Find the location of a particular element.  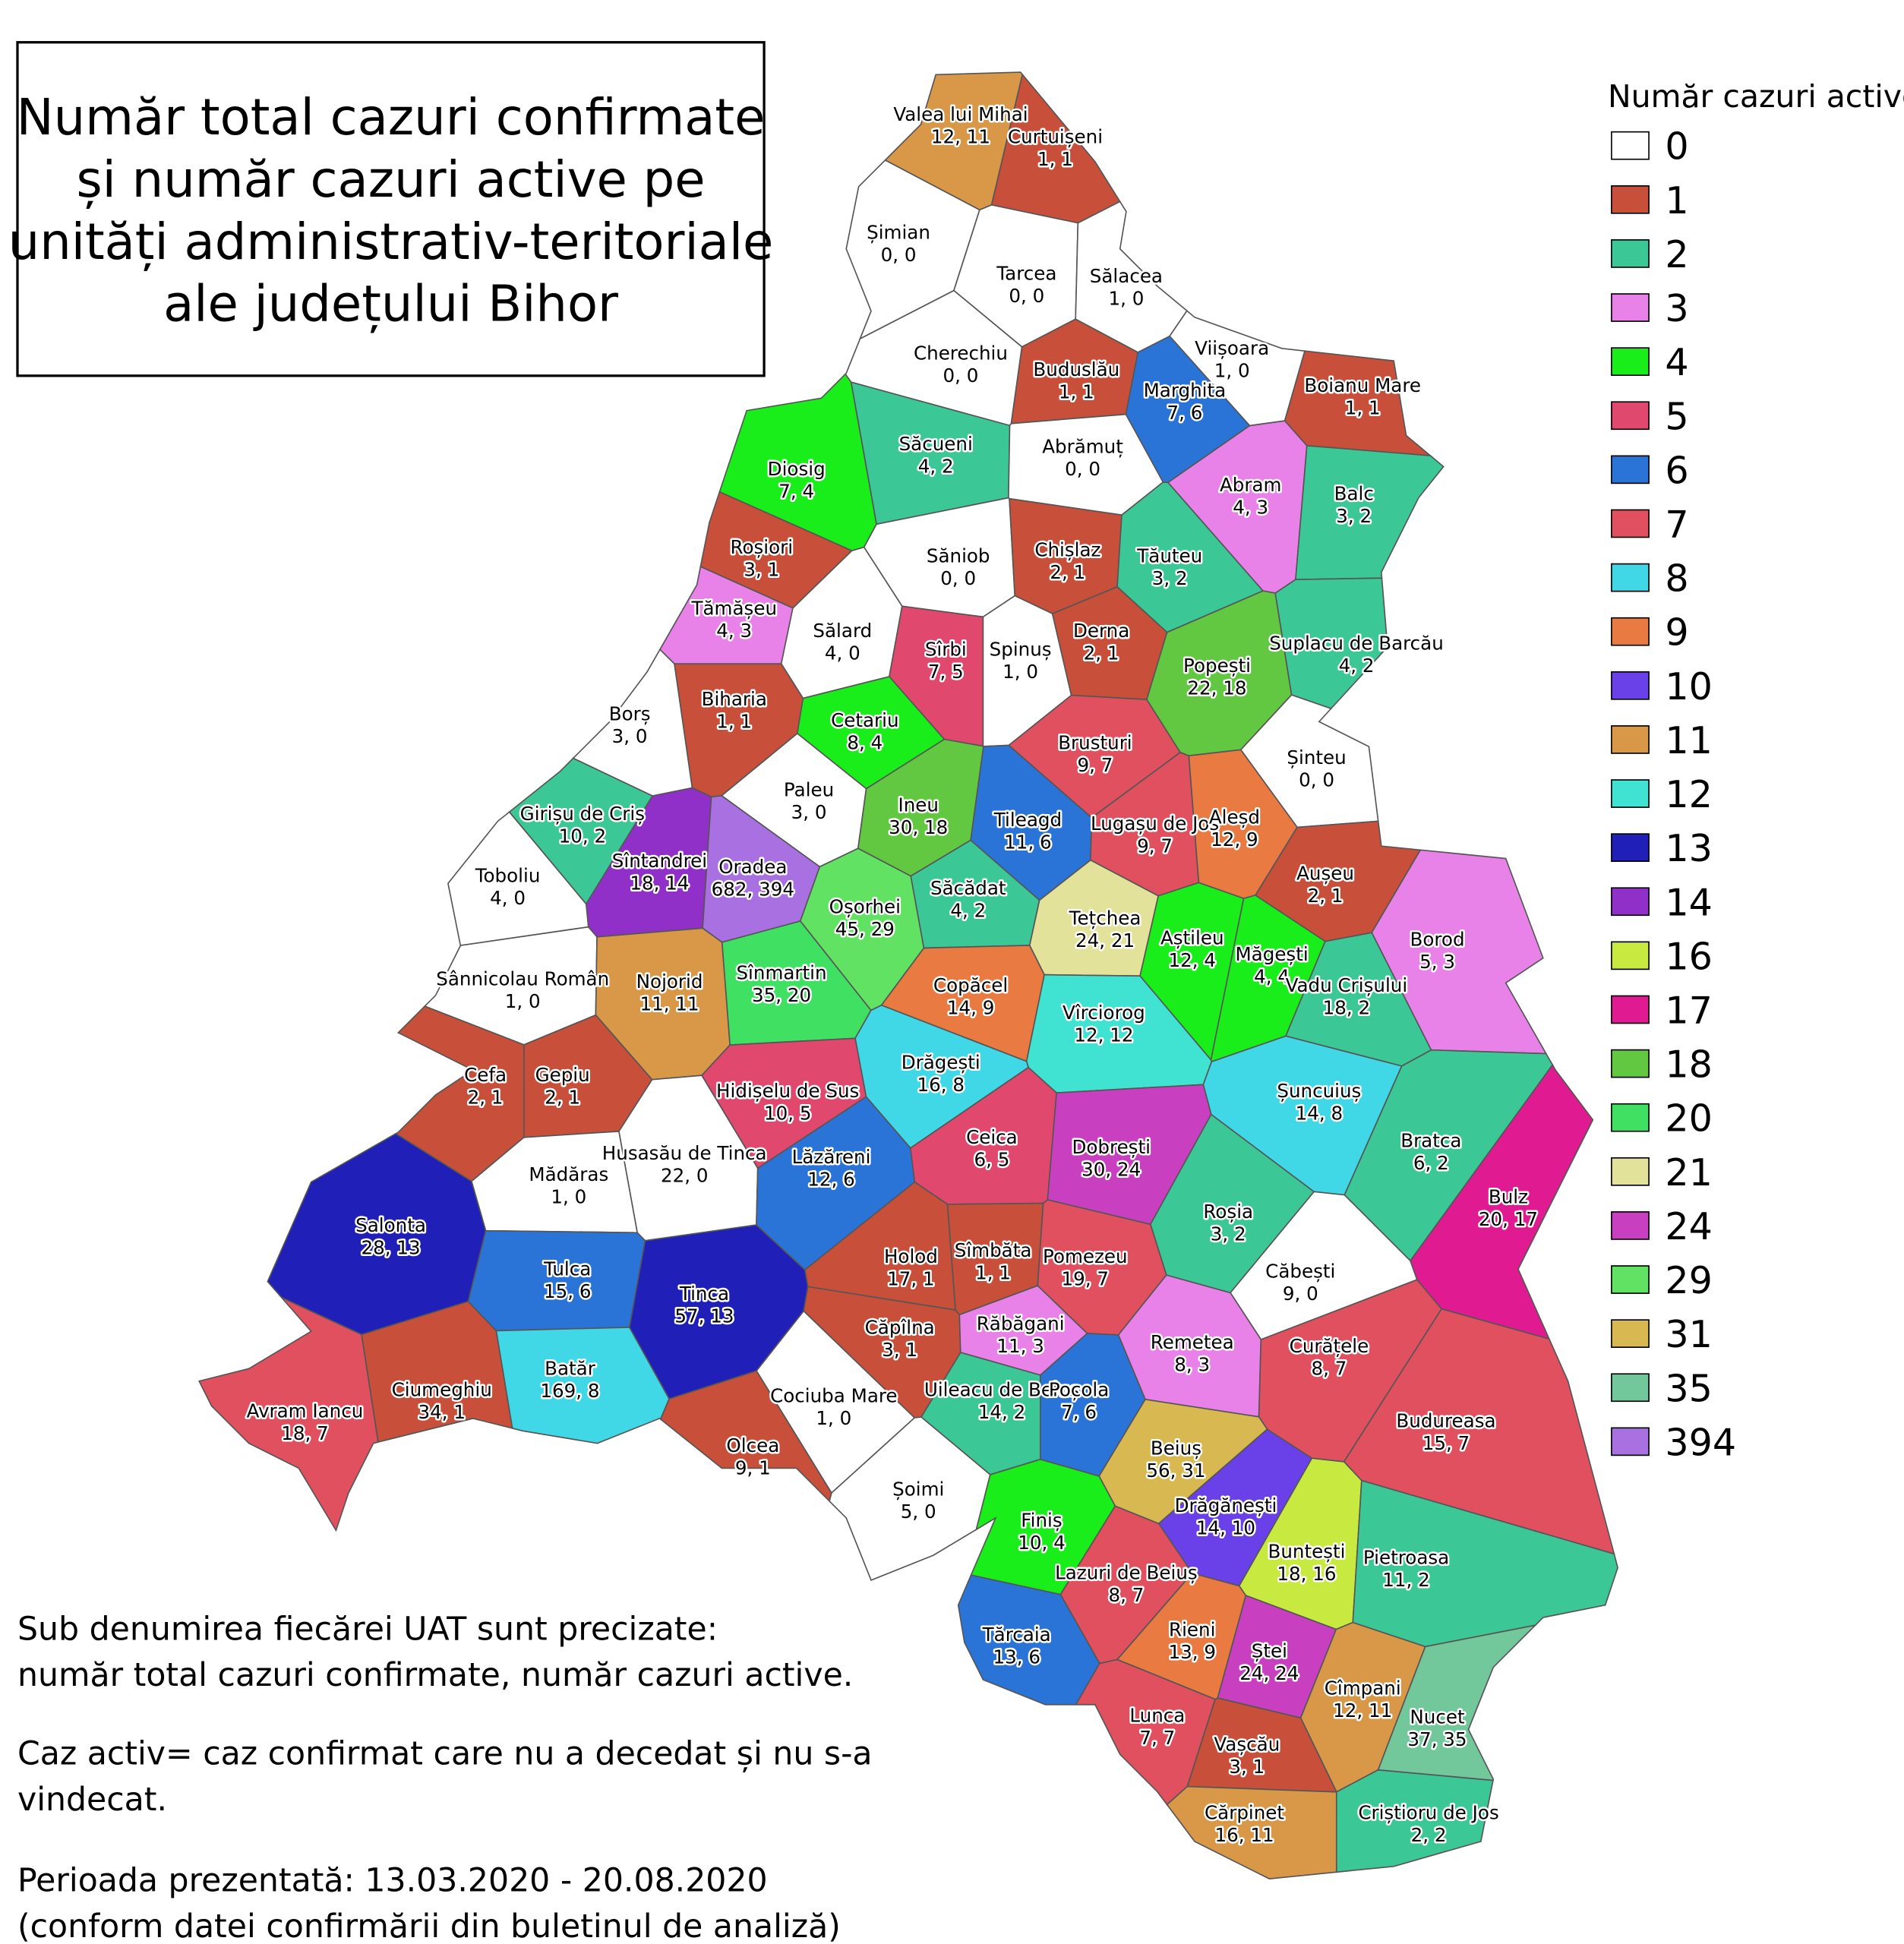

region-name: Vașcău is located at coordinates (1247, 1744).